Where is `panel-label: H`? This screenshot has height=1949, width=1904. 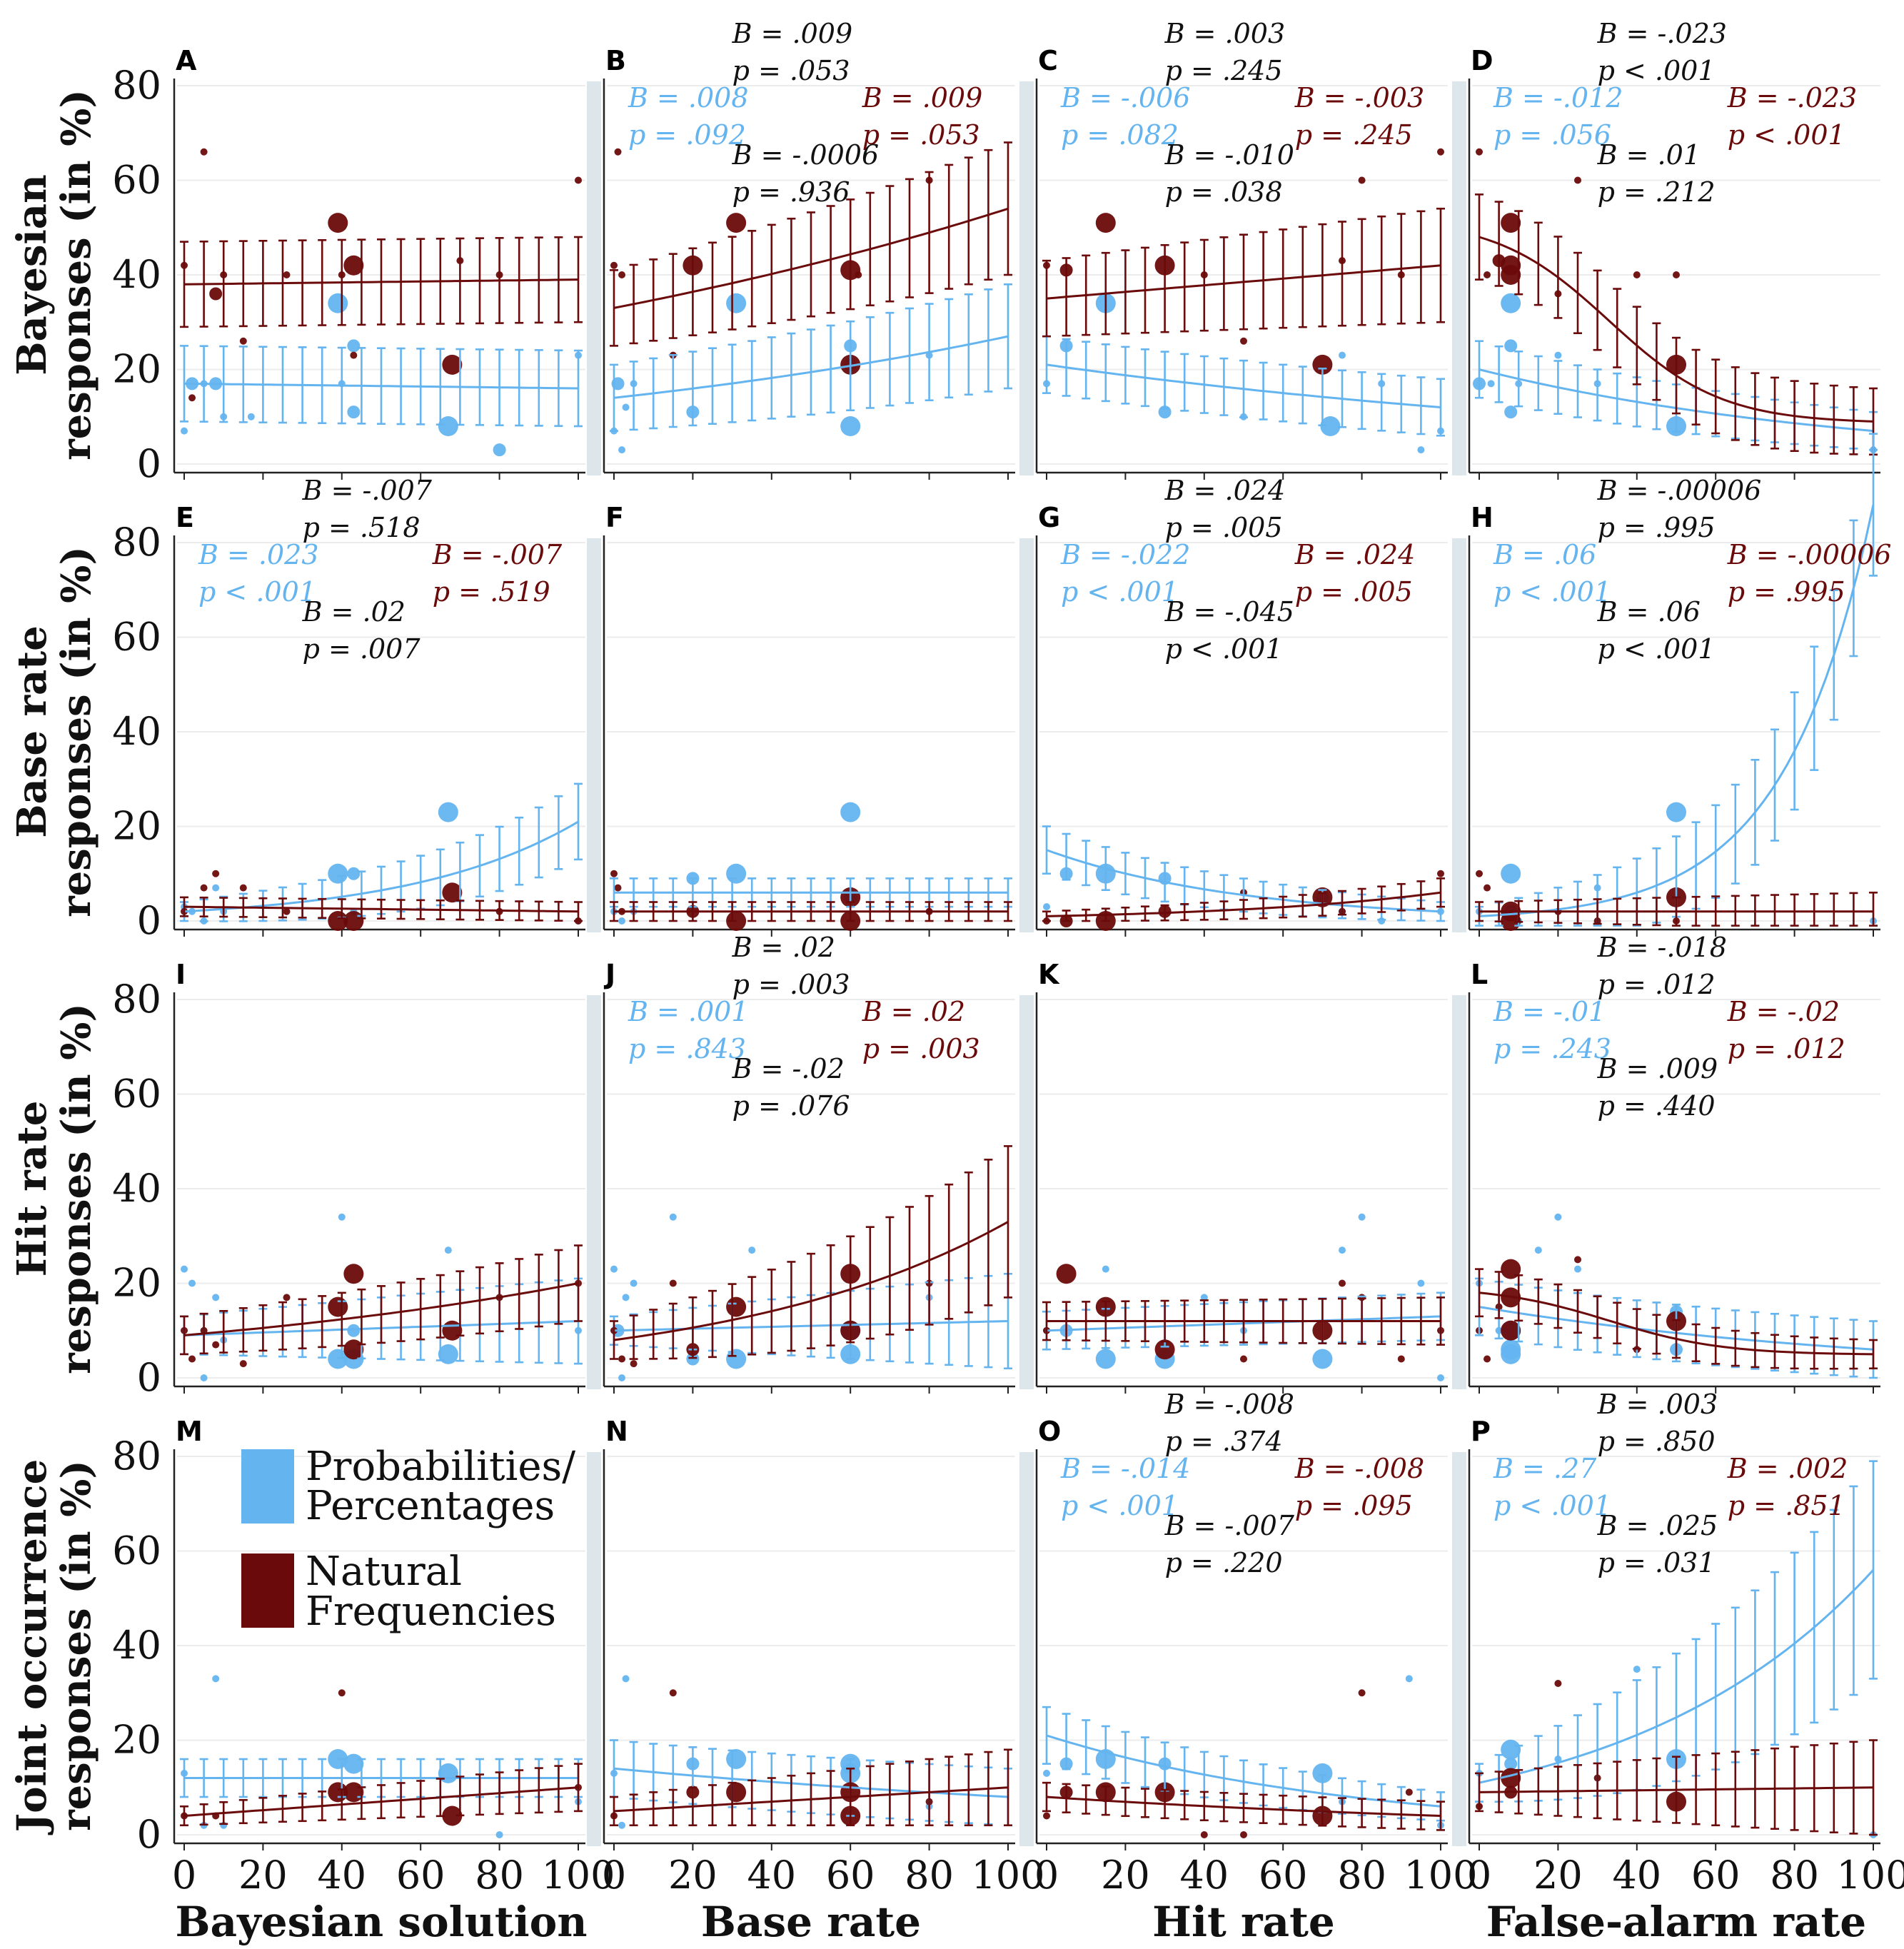 panel-label: H is located at coordinates (1482, 517).